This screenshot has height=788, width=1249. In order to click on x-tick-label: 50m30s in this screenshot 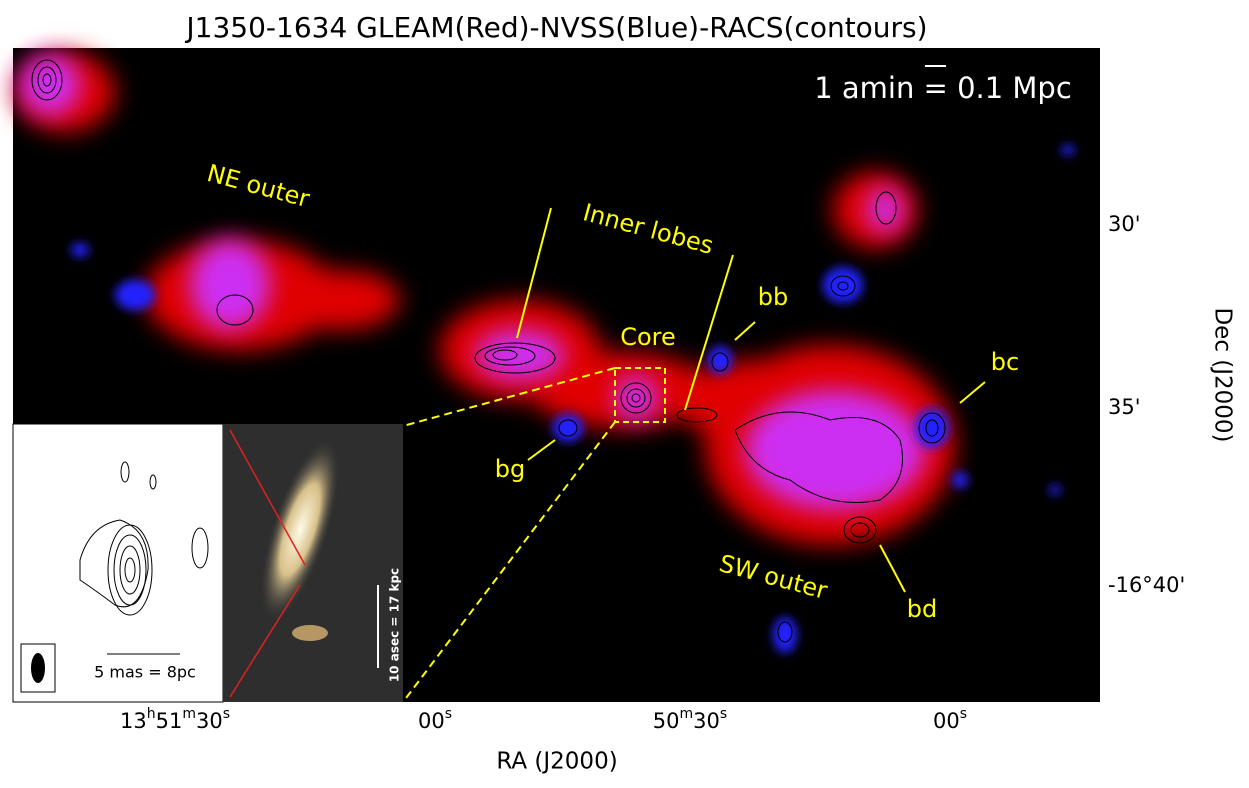, I will do `click(690, 719)`.